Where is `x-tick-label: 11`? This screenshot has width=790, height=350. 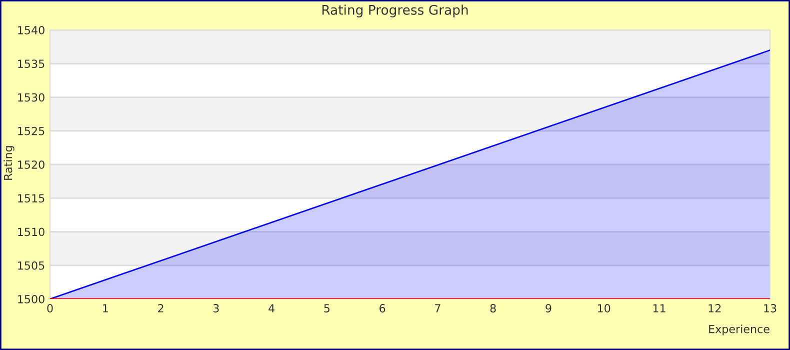 x-tick-label: 11 is located at coordinates (659, 308).